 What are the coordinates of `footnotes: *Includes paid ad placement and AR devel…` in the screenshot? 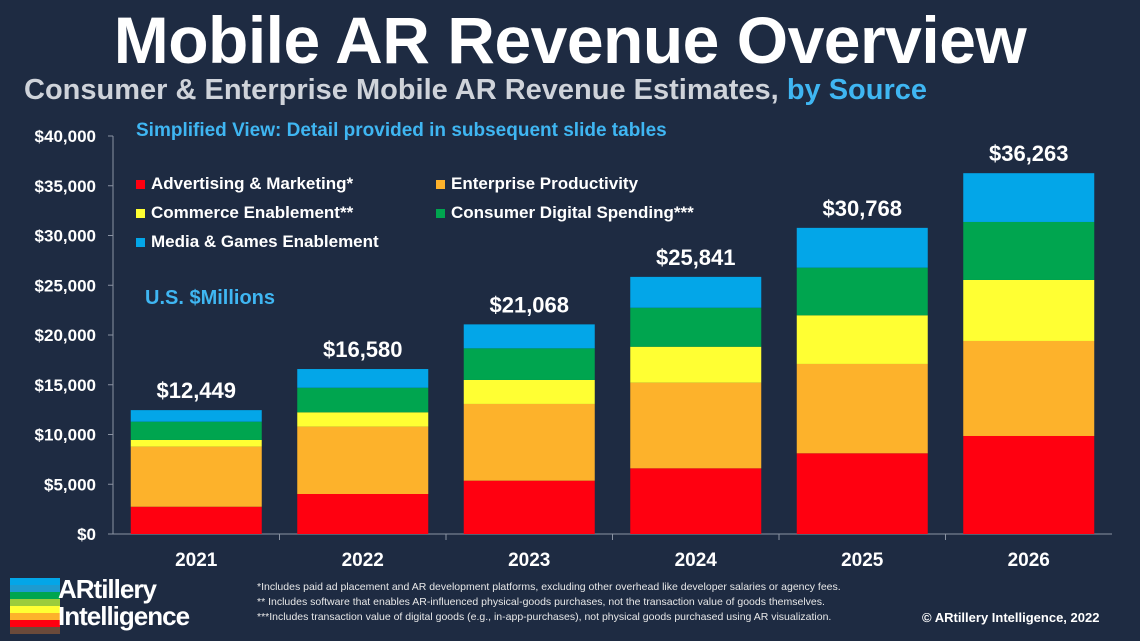 It's located at (549, 602).